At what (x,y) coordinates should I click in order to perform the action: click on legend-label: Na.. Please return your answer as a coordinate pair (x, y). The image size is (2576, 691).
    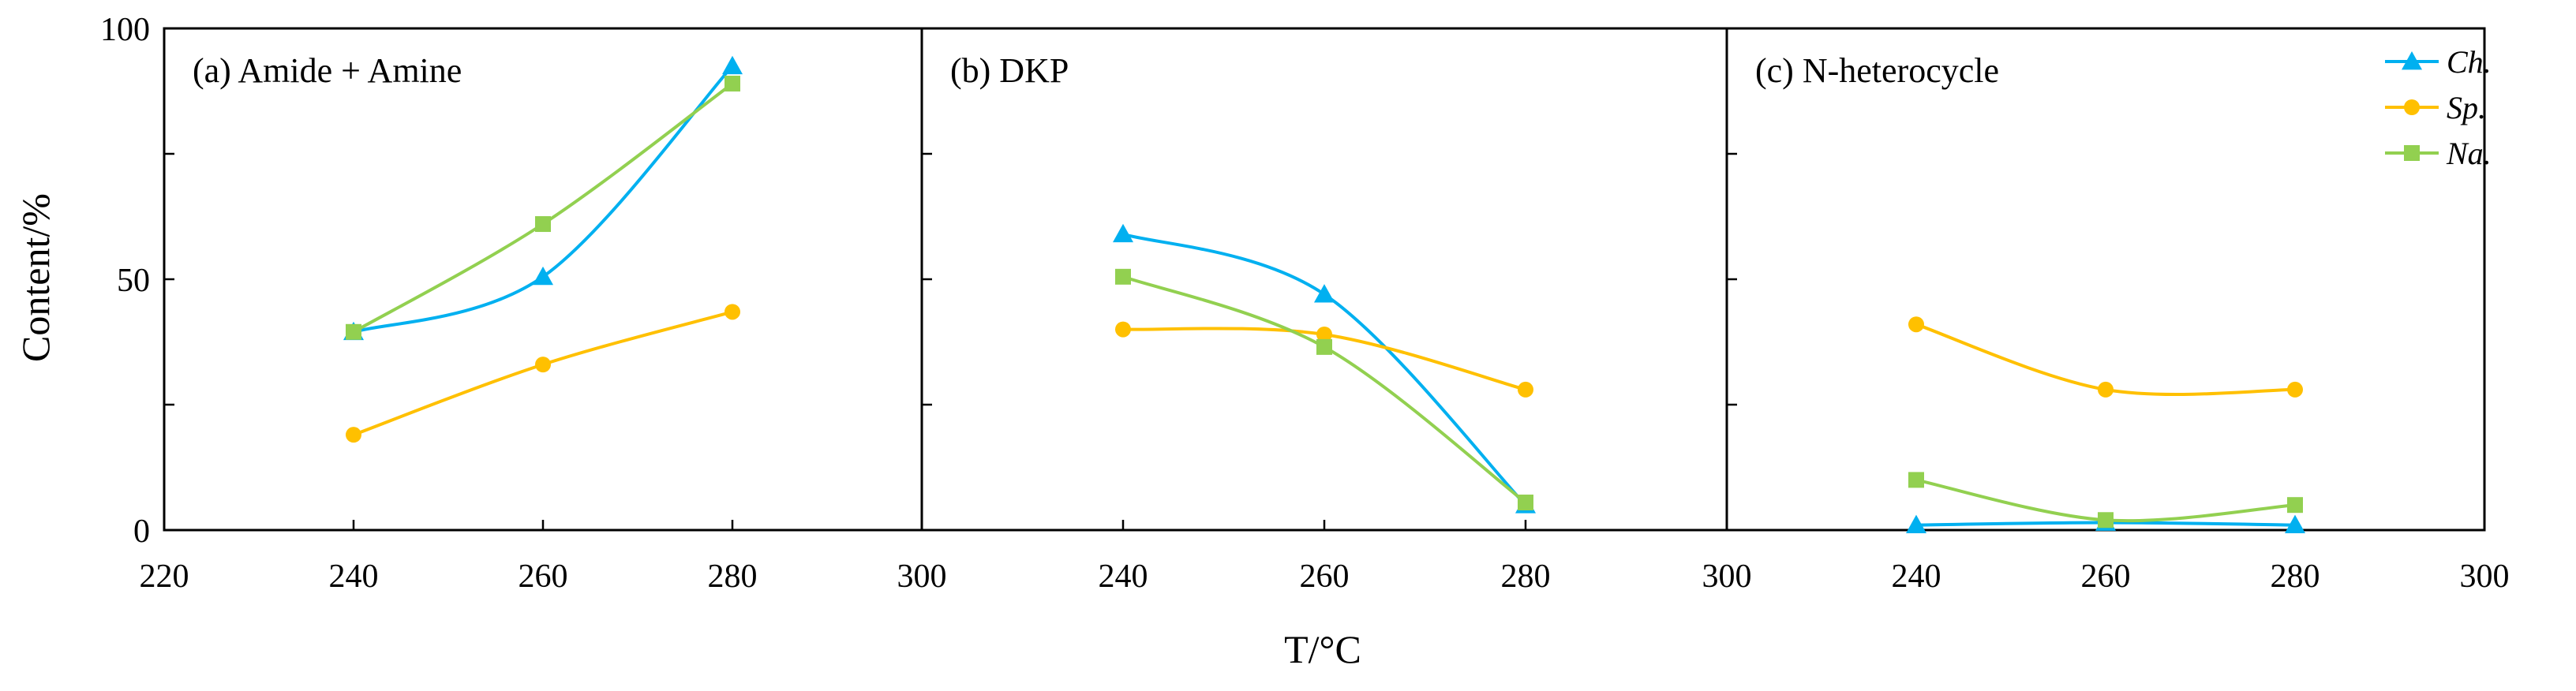
    Looking at the image, I should click on (2469, 153).